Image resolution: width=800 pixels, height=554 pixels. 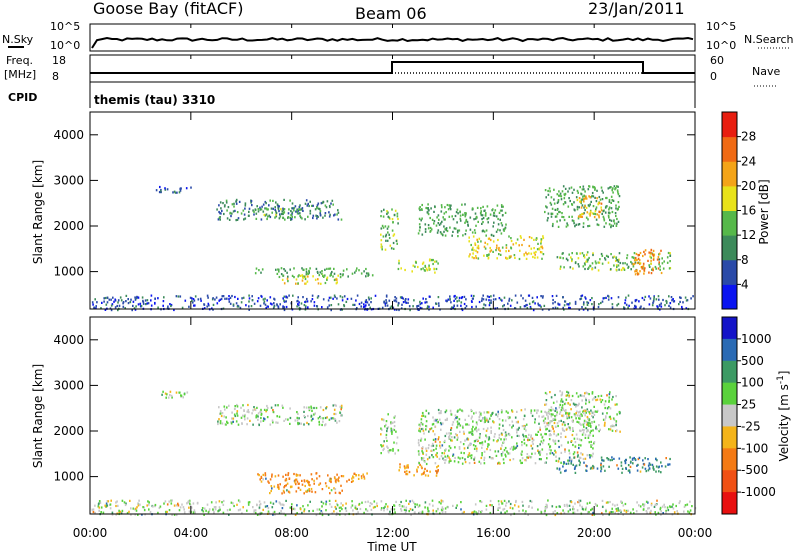 I want to click on power-region, so click(x=462, y=220).